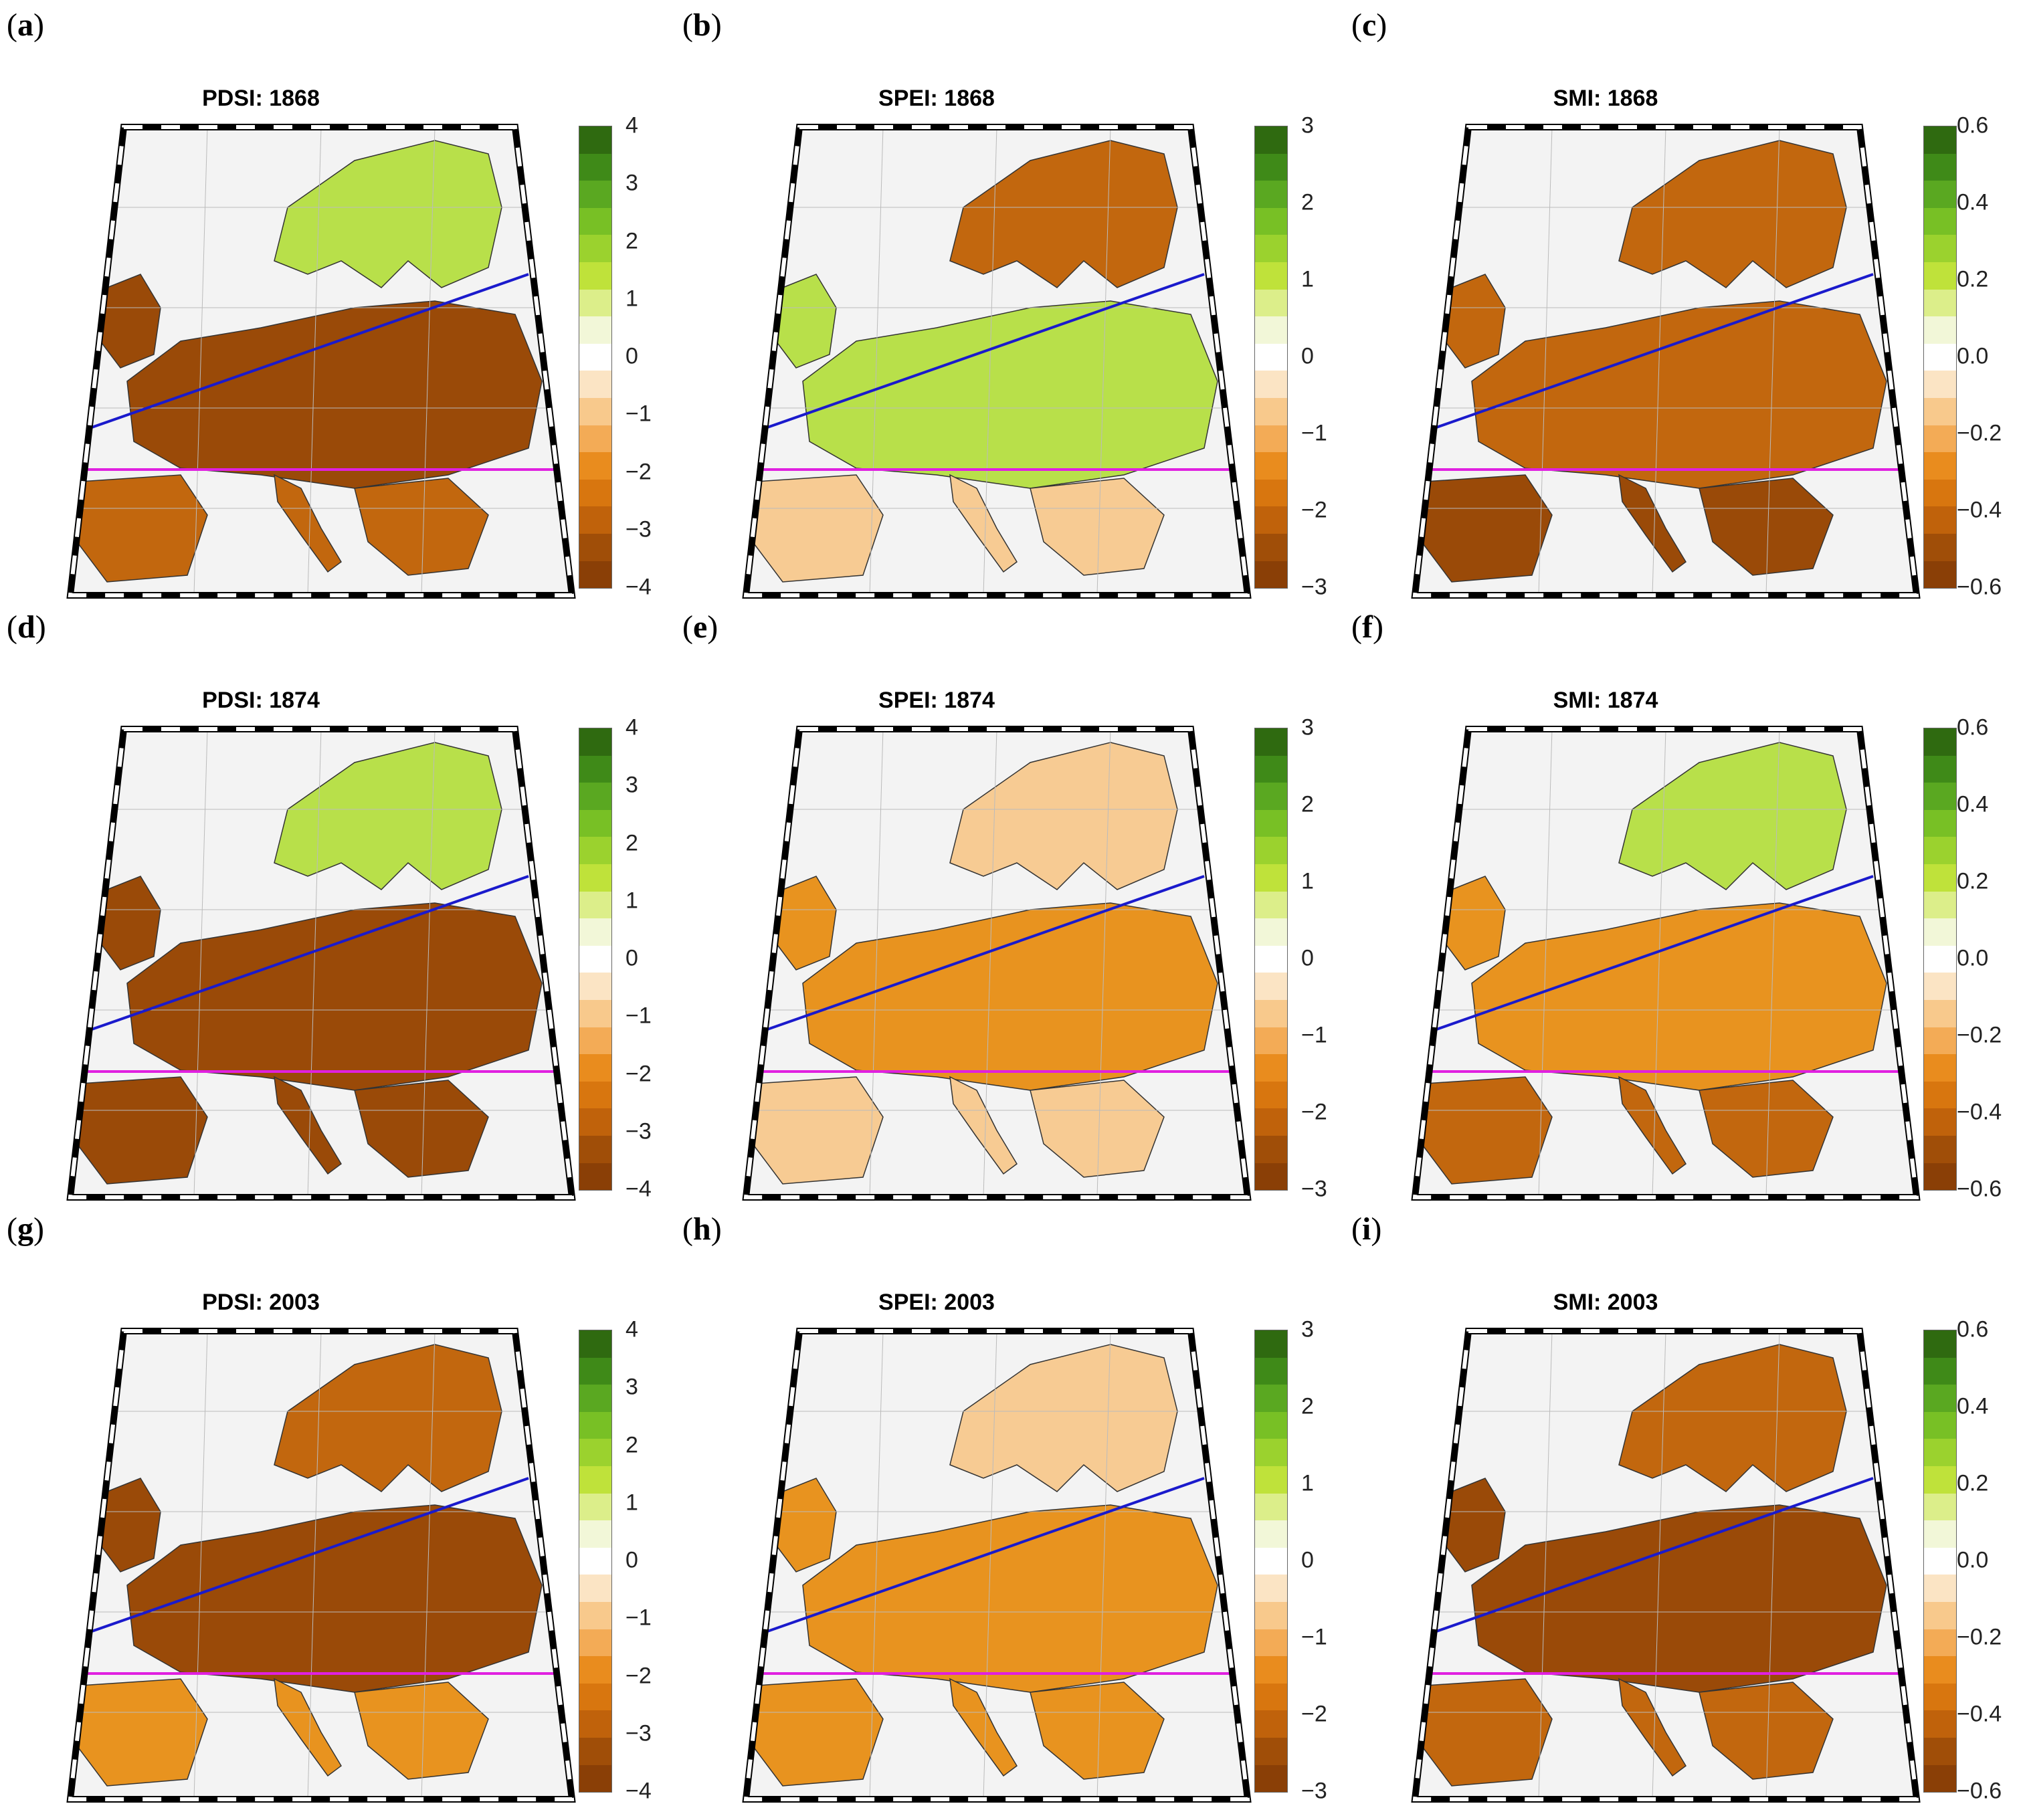  What do you see at coordinates (1973, 1483) in the screenshot?
I see `colorbar-tick-label: 0.2` at bounding box center [1973, 1483].